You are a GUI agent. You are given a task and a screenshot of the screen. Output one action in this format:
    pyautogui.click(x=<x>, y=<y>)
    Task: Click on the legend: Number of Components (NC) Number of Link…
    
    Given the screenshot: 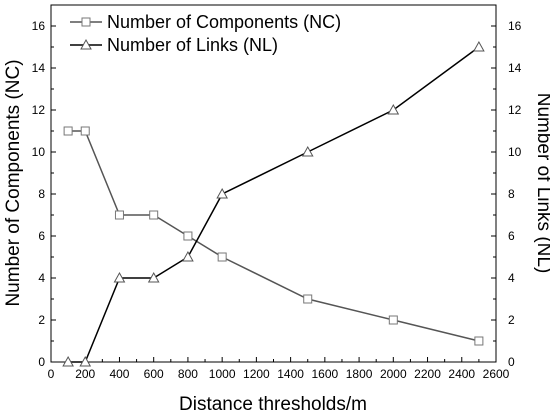 What is the action you would take?
    pyautogui.click(x=205, y=33)
    